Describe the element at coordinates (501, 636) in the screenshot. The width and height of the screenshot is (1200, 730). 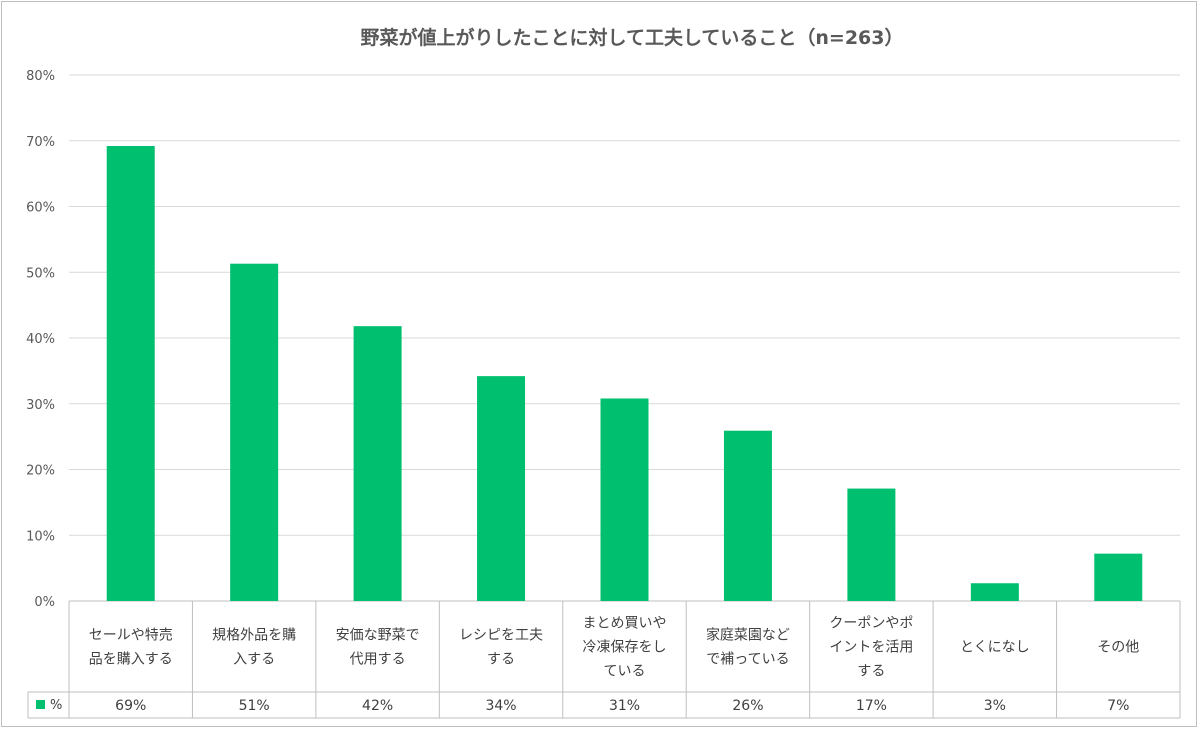
I see `category-label: レシピを工夫` at that location.